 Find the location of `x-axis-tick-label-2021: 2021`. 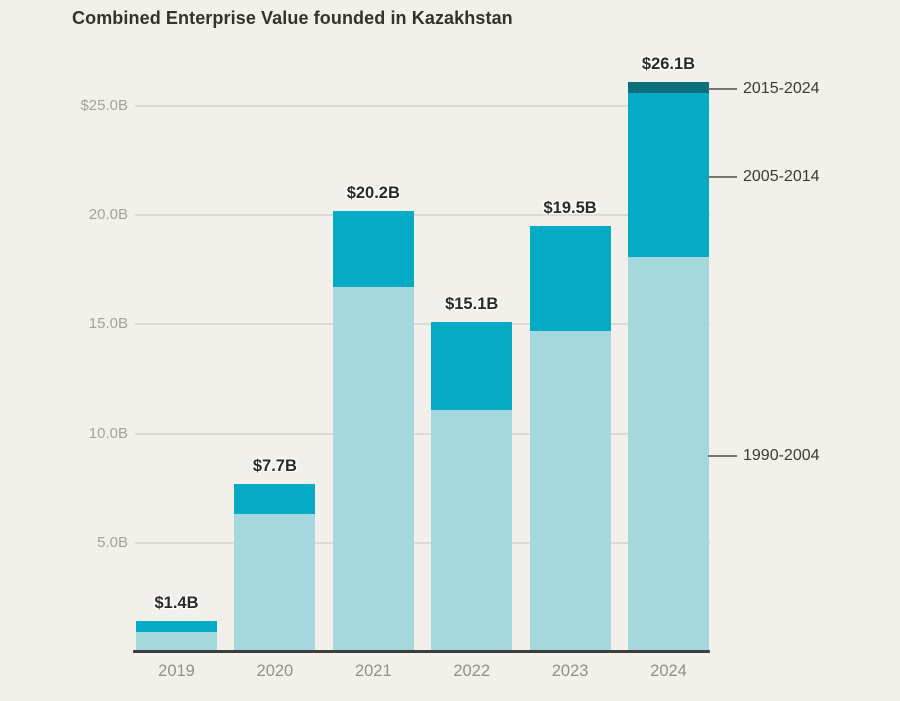

x-axis-tick-label-2021: 2021 is located at coordinates (373, 671).